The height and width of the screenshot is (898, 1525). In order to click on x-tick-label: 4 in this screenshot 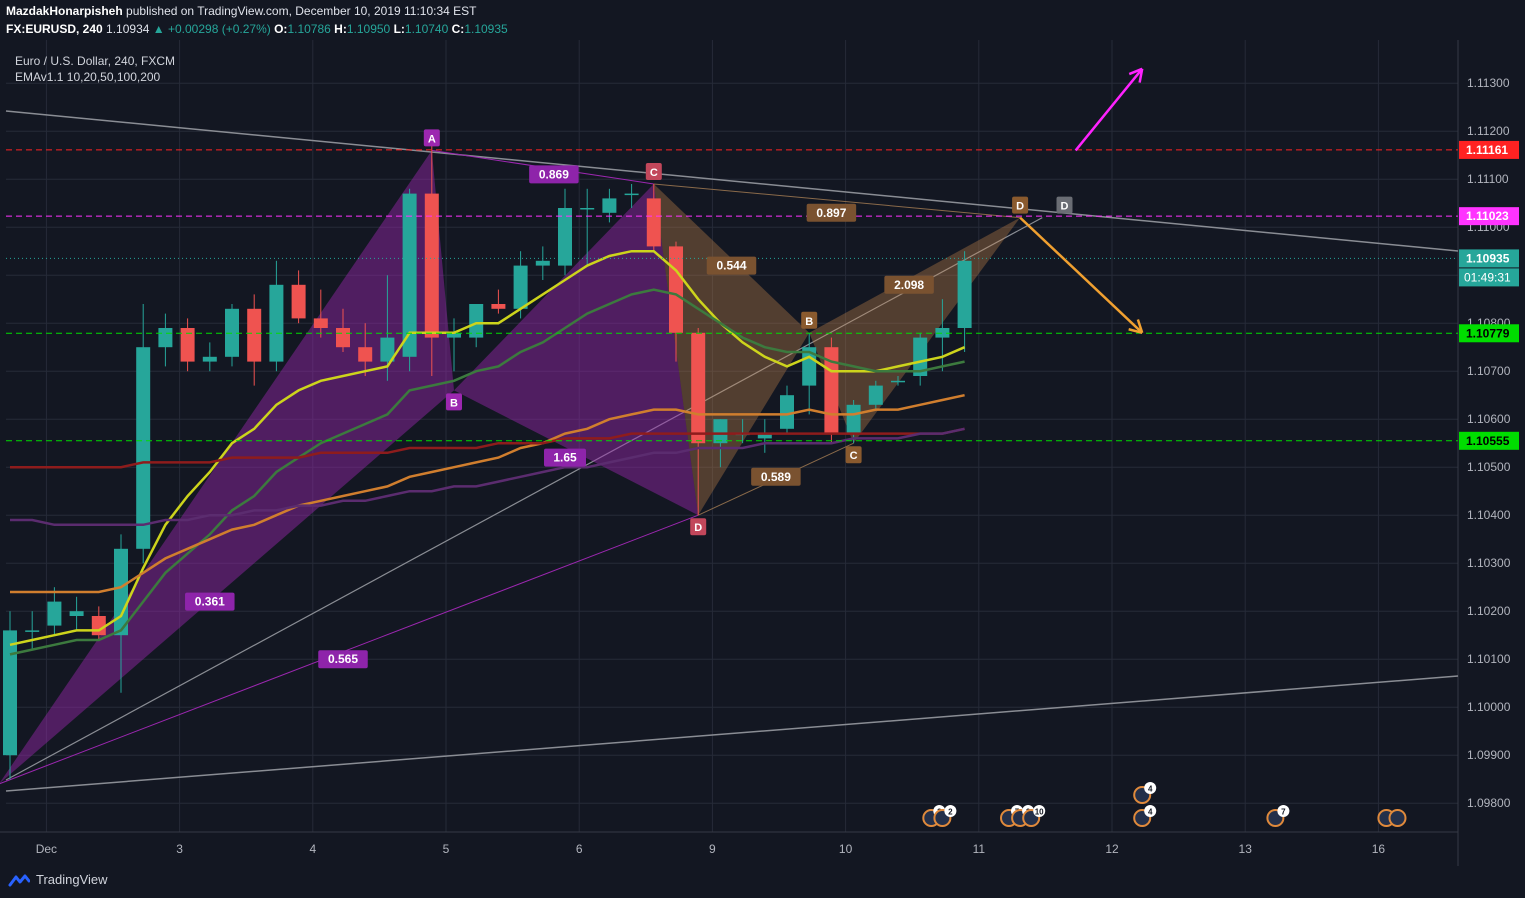, I will do `click(312, 849)`.